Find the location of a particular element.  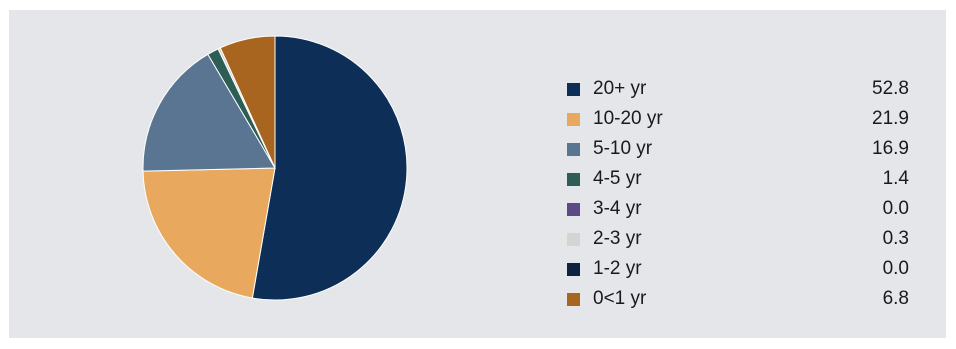

legend-item: 4-5 yr 1.4 is located at coordinates (738, 179).